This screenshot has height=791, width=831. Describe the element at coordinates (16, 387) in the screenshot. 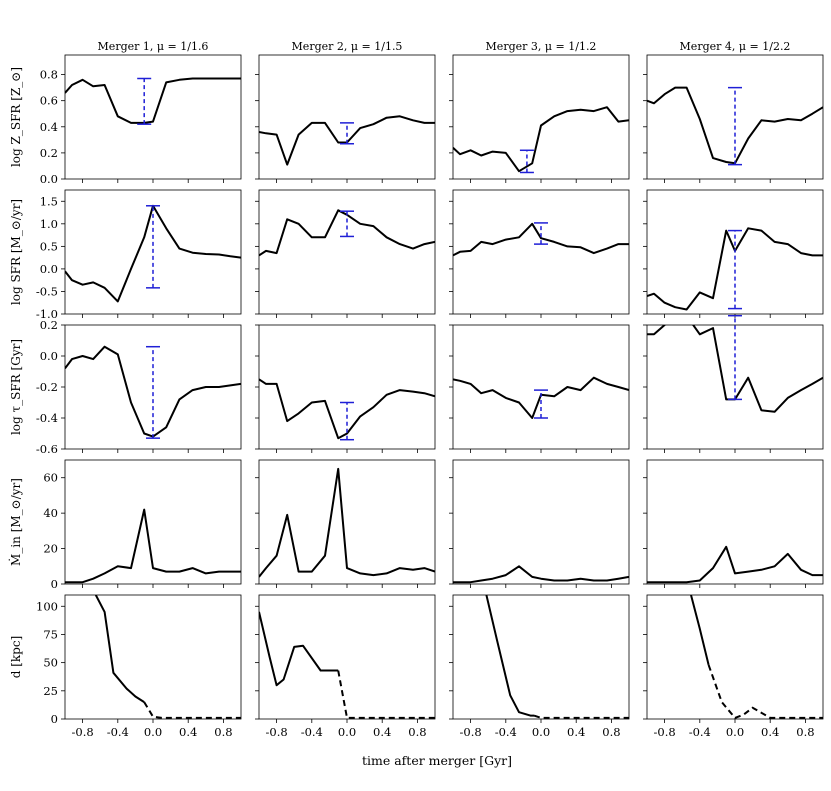

I see `row-ylabel-tau-sfr: log τ_SFR [Gyr]` at that location.